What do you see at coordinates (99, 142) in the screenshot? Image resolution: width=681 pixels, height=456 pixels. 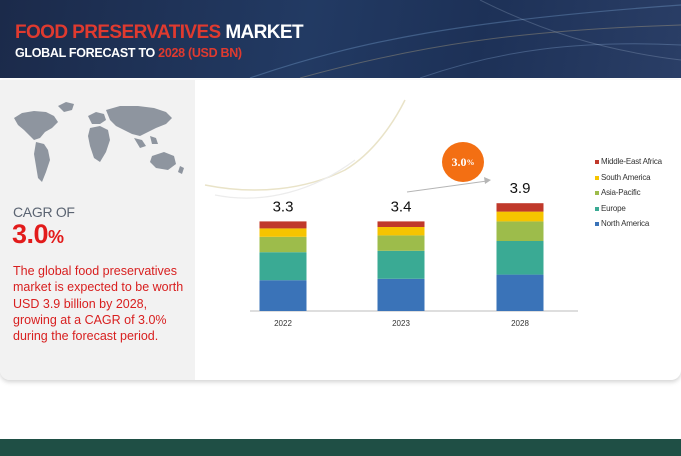 I see `world-map-icon` at bounding box center [99, 142].